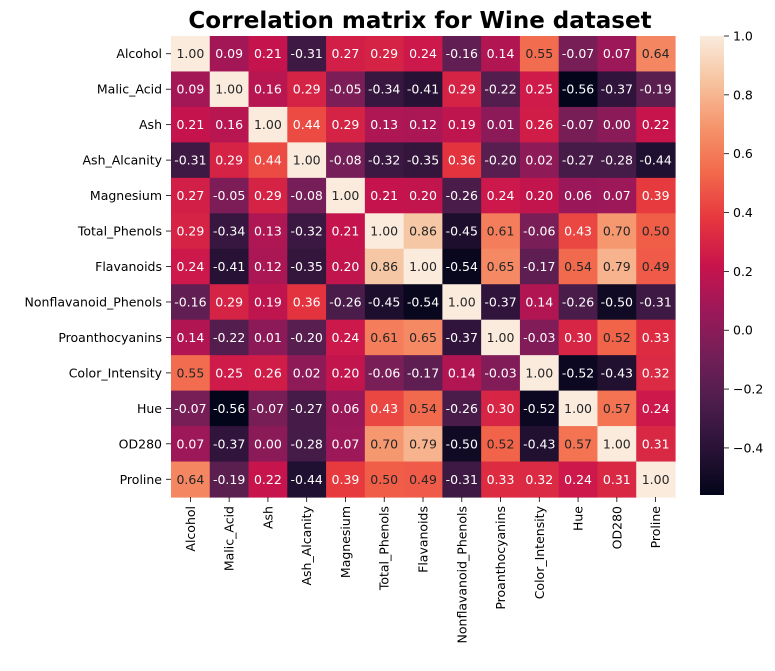 This screenshot has width=775, height=671. Describe the element at coordinates (140, 443) in the screenshot. I see `y-tick-label: OD280` at that location.